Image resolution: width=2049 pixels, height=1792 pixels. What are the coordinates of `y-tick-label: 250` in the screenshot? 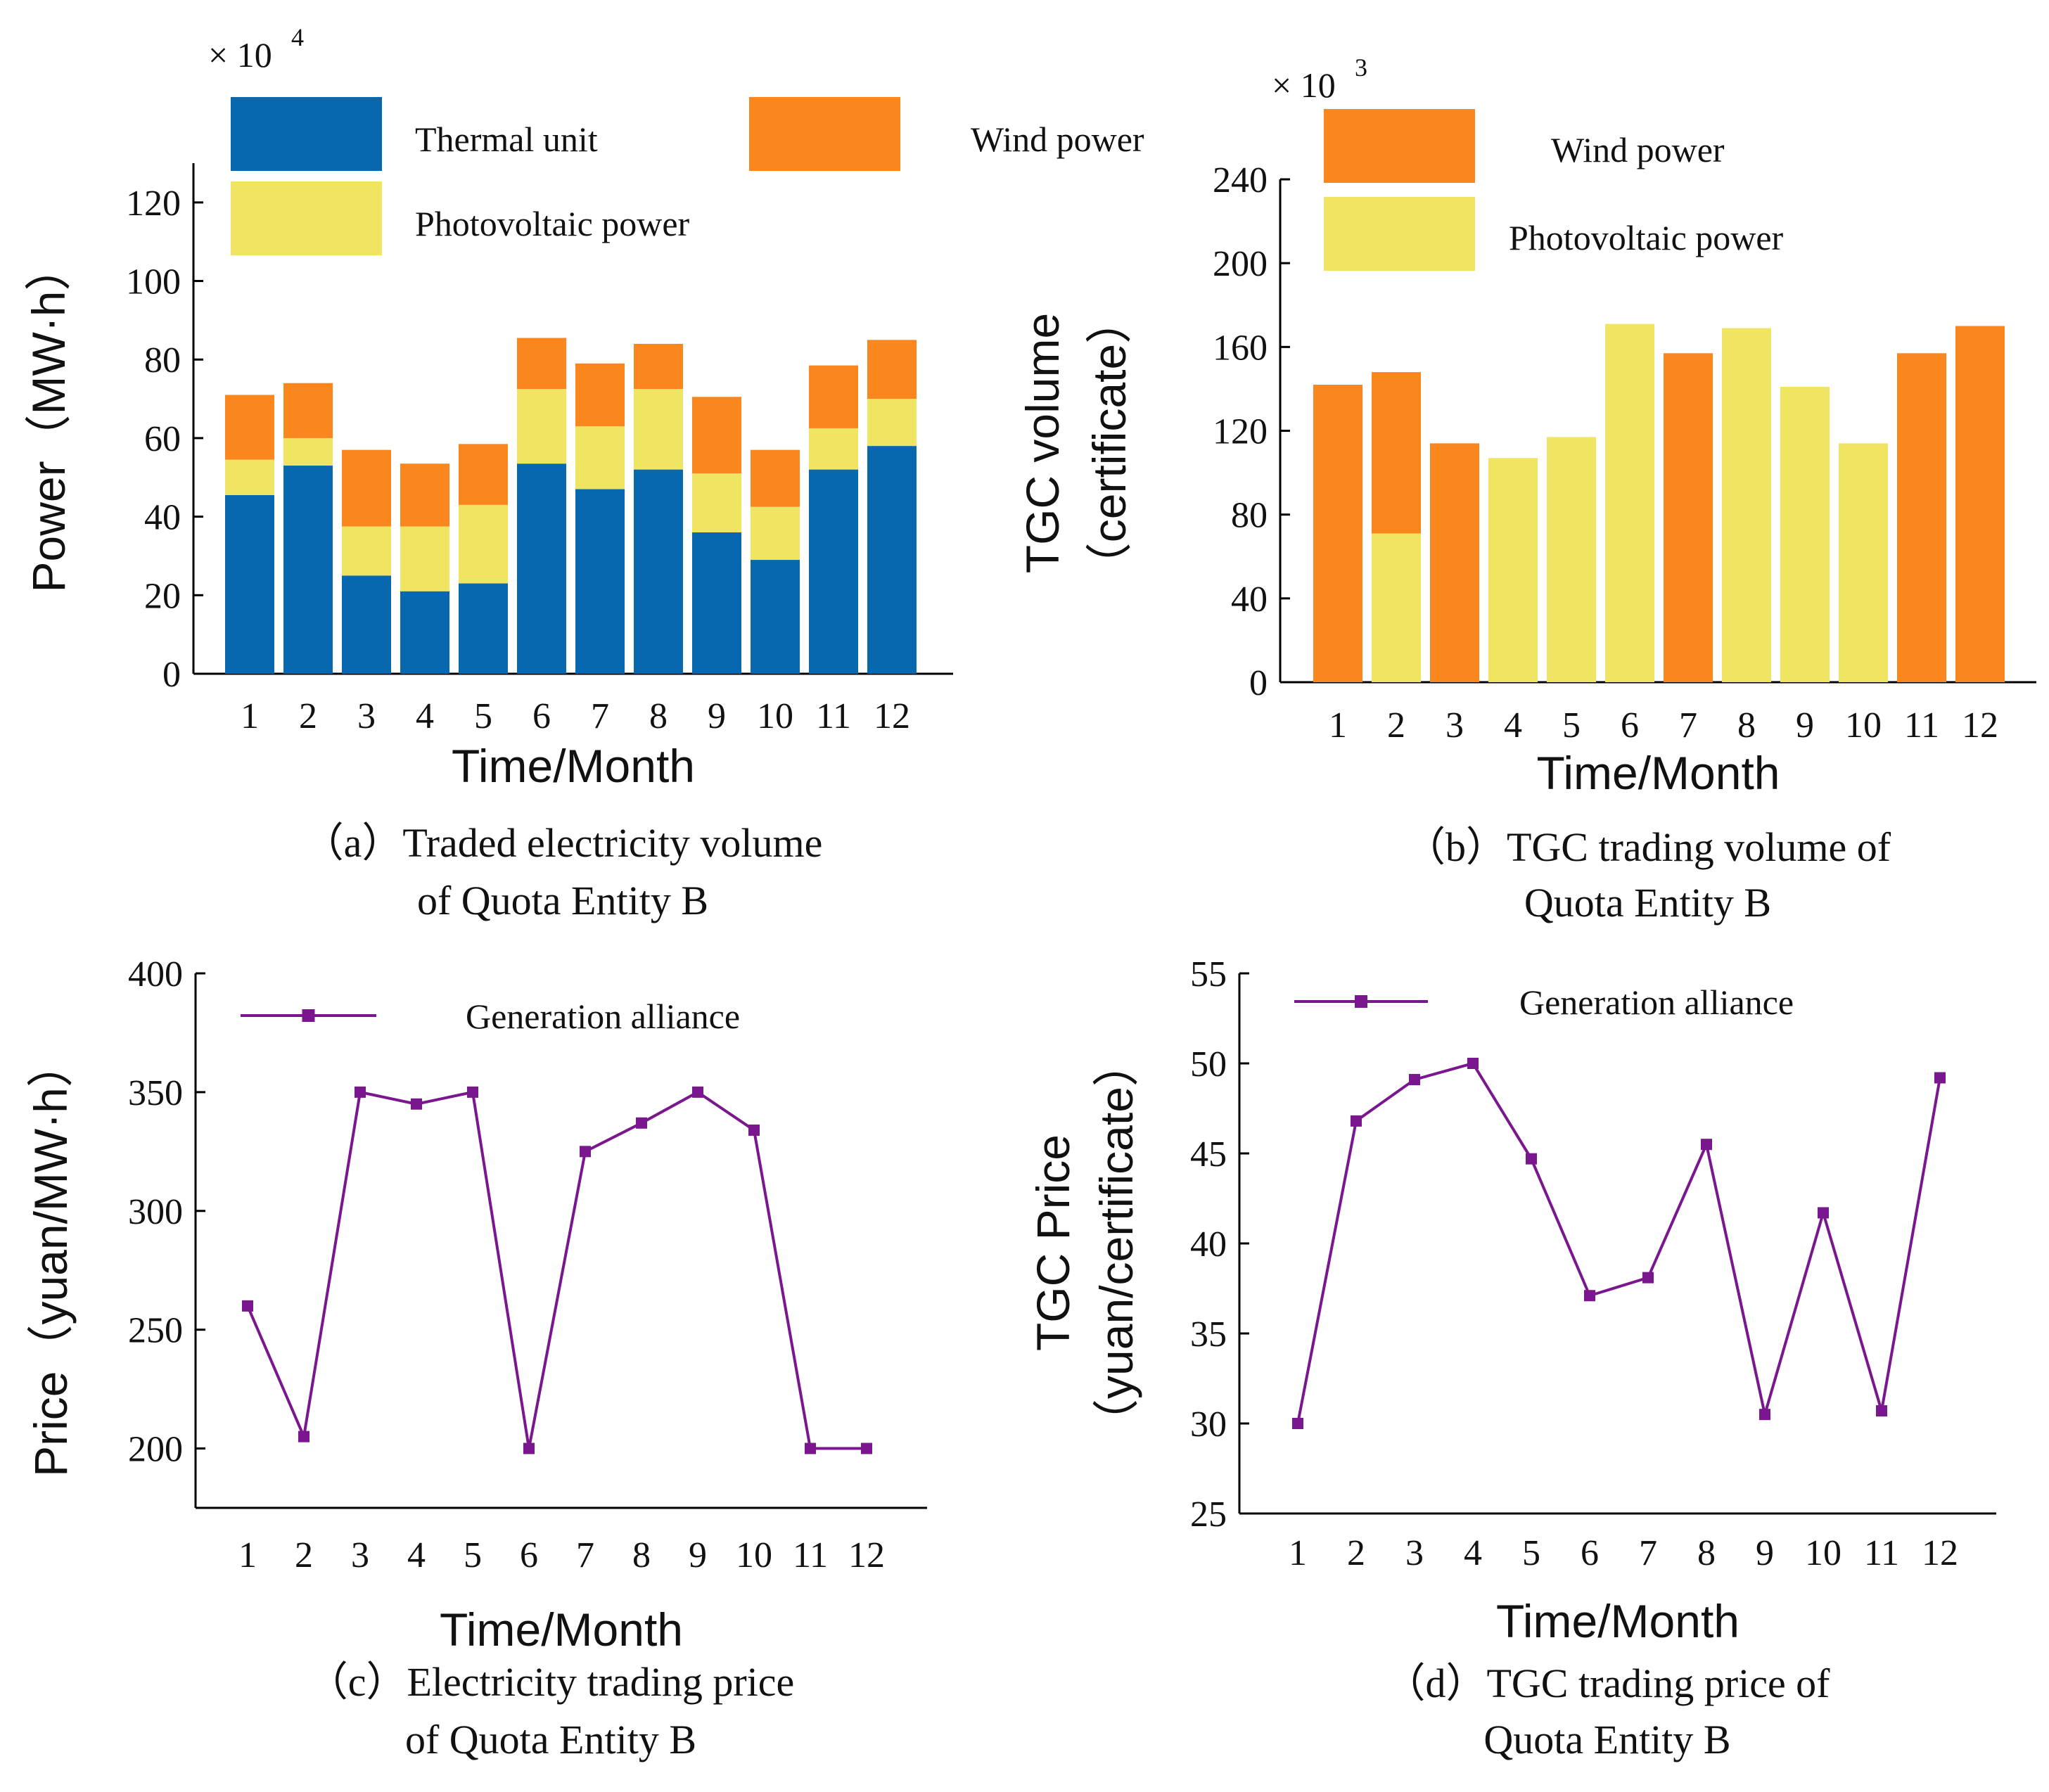 It's located at (155, 1331).